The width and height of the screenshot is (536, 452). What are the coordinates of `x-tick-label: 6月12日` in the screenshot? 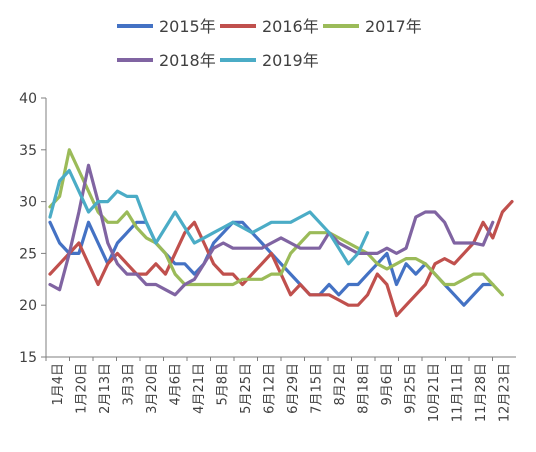 It's located at (269, 388).